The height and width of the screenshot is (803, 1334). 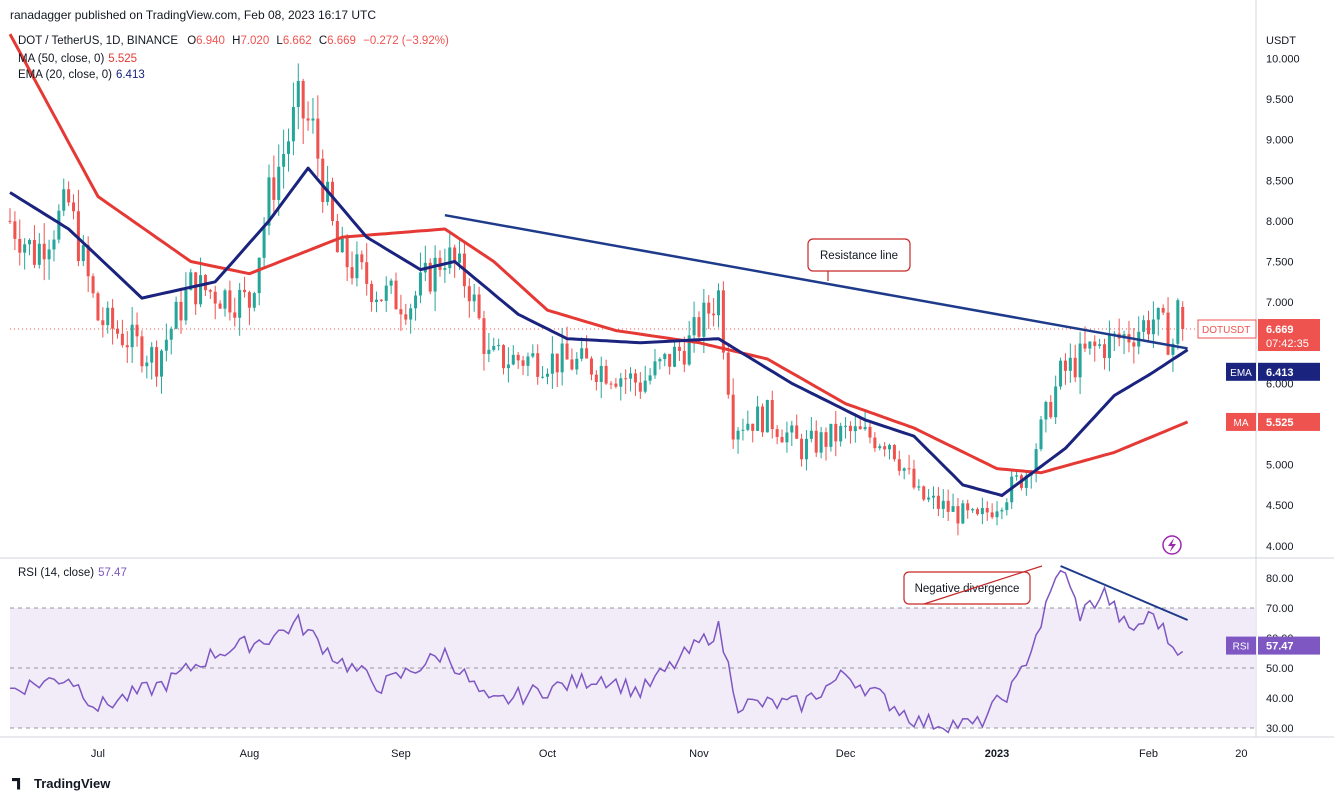 I want to click on rsi-name: RSI, so click(x=1241, y=647).